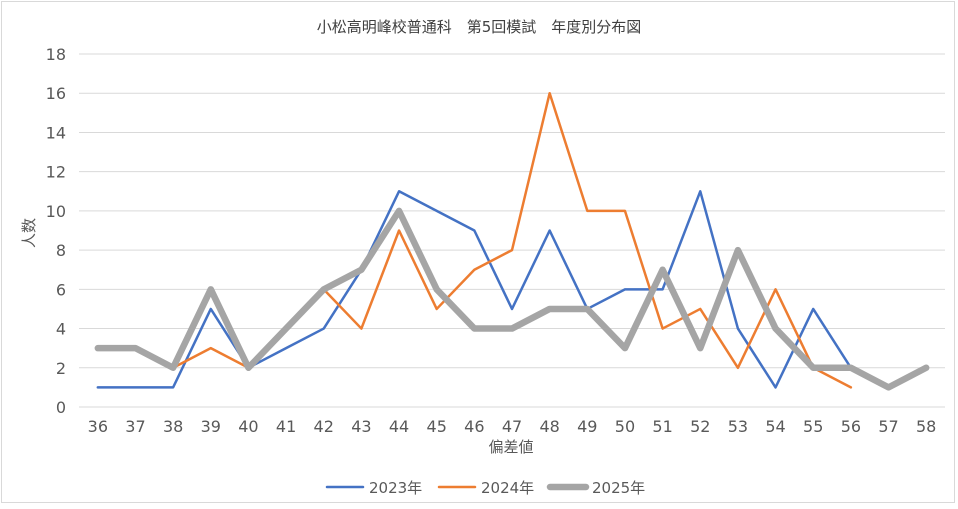 The image size is (958, 509). I want to click on x-tick-label: 43, so click(361, 426).